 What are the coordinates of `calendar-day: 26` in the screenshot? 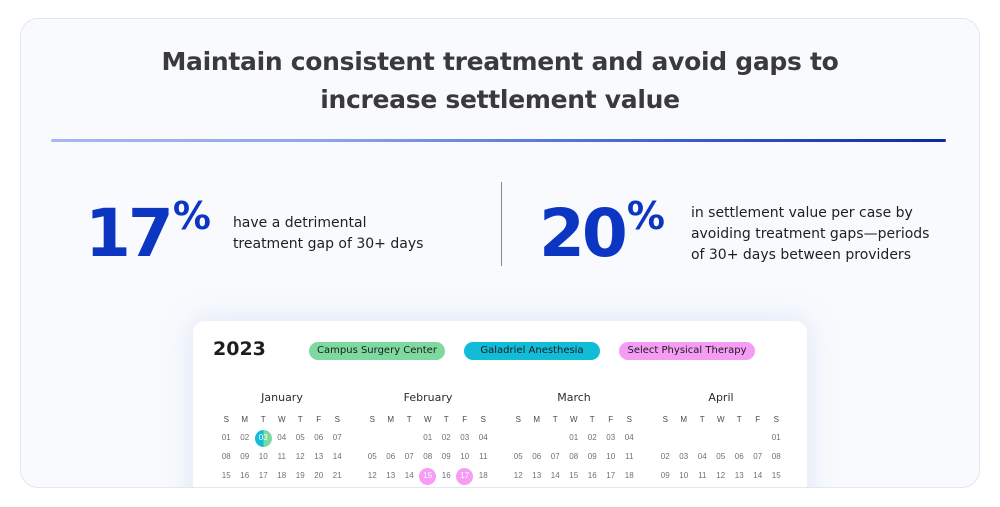 It's located at (300, 487).